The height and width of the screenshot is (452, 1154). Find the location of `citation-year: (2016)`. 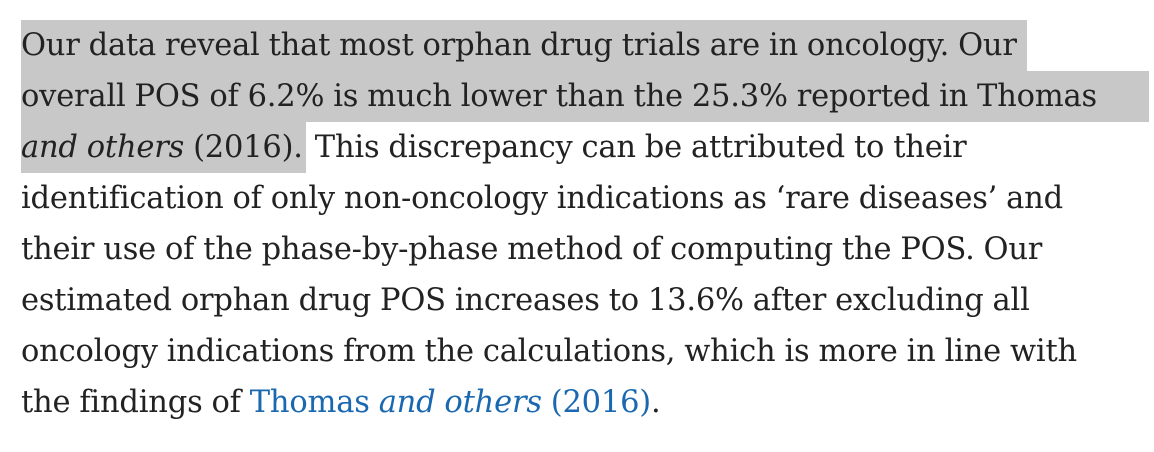

citation-year: (2016) is located at coordinates (596, 402).